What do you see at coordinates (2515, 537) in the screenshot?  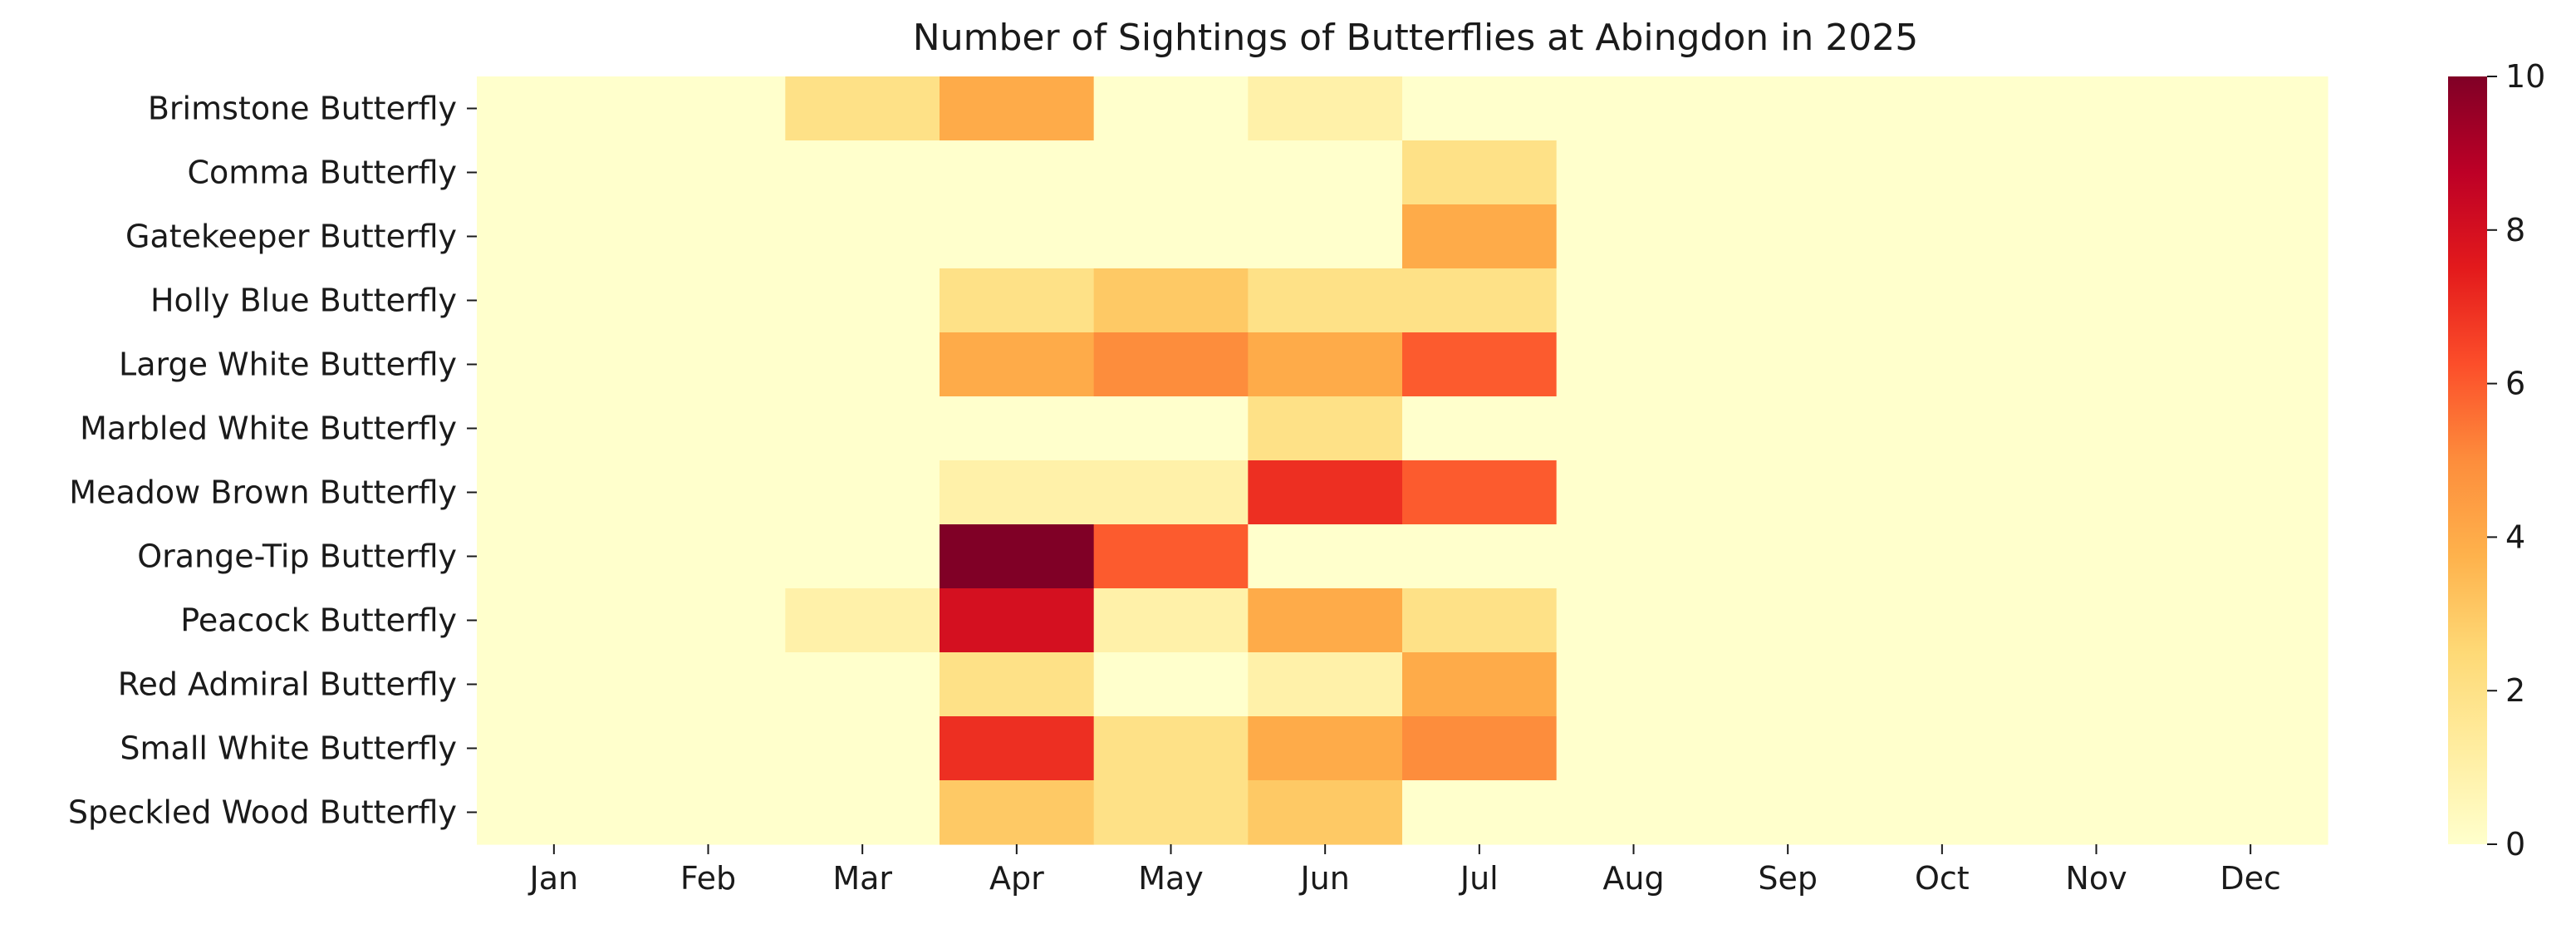 I see `colorbar-tick-label: 4` at bounding box center [2515, 537].